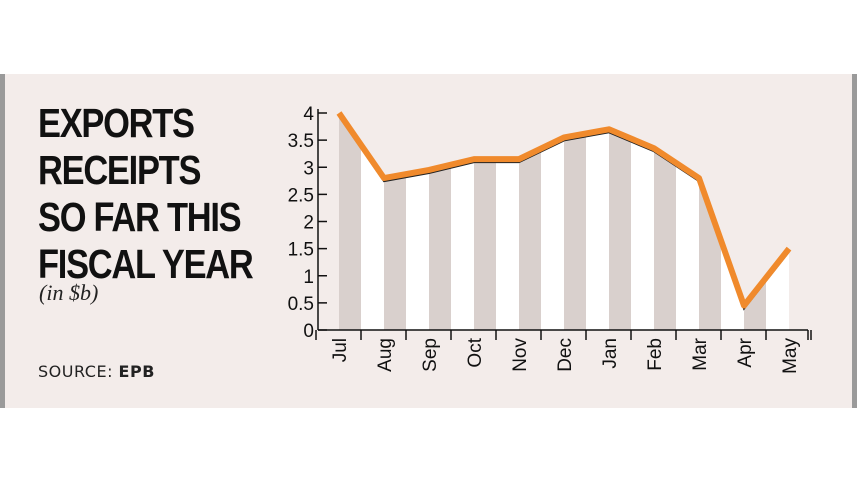  What do you see at coordinates (75, 371) in the screenshot?
I see `source-label: SOURCE:` at bounding box center [75, 371].